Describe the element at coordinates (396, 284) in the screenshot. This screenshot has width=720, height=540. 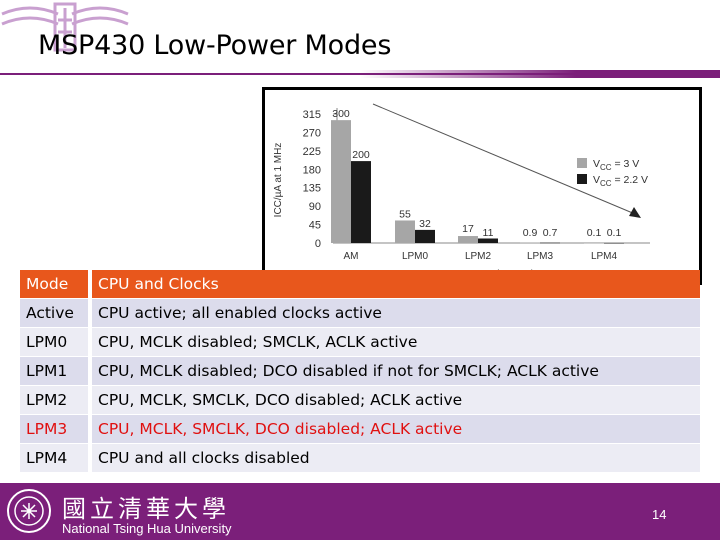
I see `header-cpu-and-clocks: CPU and Clocks` at that location.